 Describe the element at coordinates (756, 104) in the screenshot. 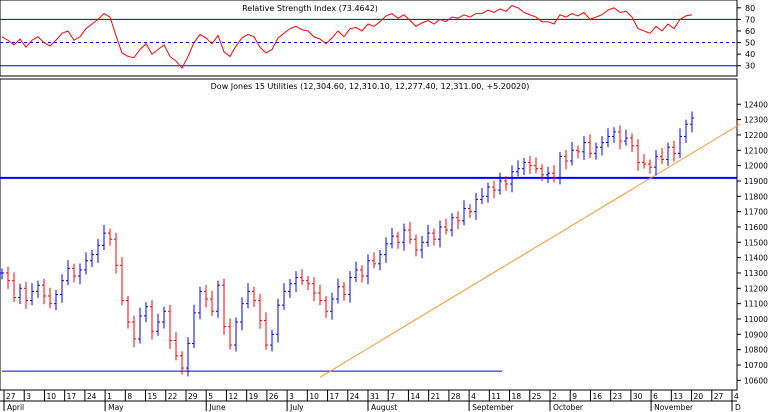

I see `price-y-tick-label: 12400` at that location.